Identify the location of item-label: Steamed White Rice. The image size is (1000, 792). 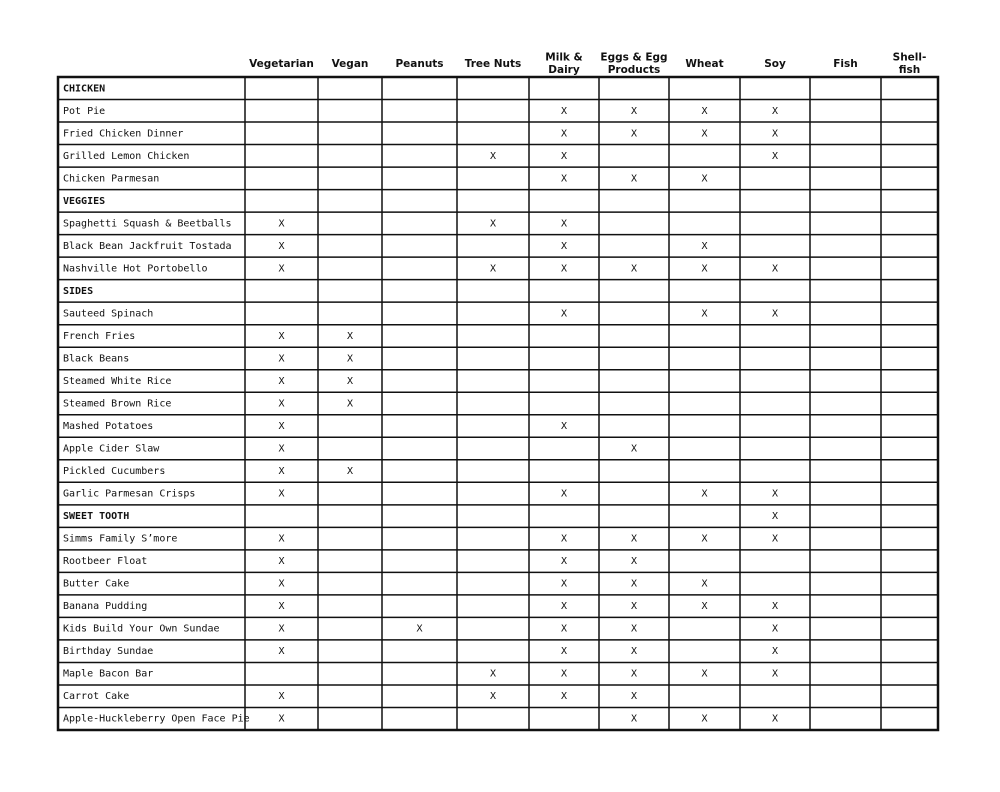
(117, 381).